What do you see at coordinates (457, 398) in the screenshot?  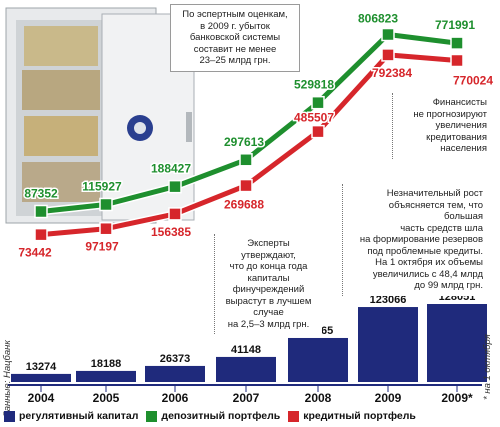 I see `x-tick-label: 2009*` at bounding box center [457, 398].